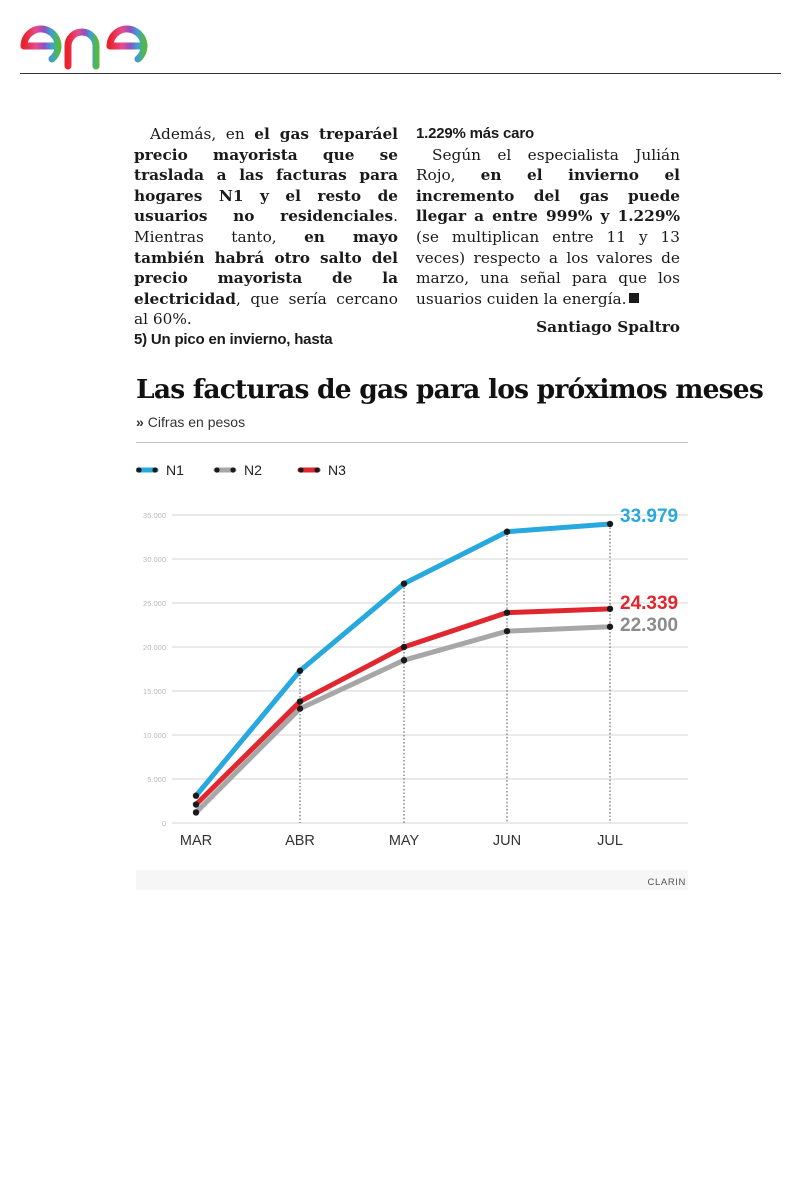  What do you see at coordinates (634, 298) in the screenshot?
I see `end-mark` at bounding box center [634, 298].